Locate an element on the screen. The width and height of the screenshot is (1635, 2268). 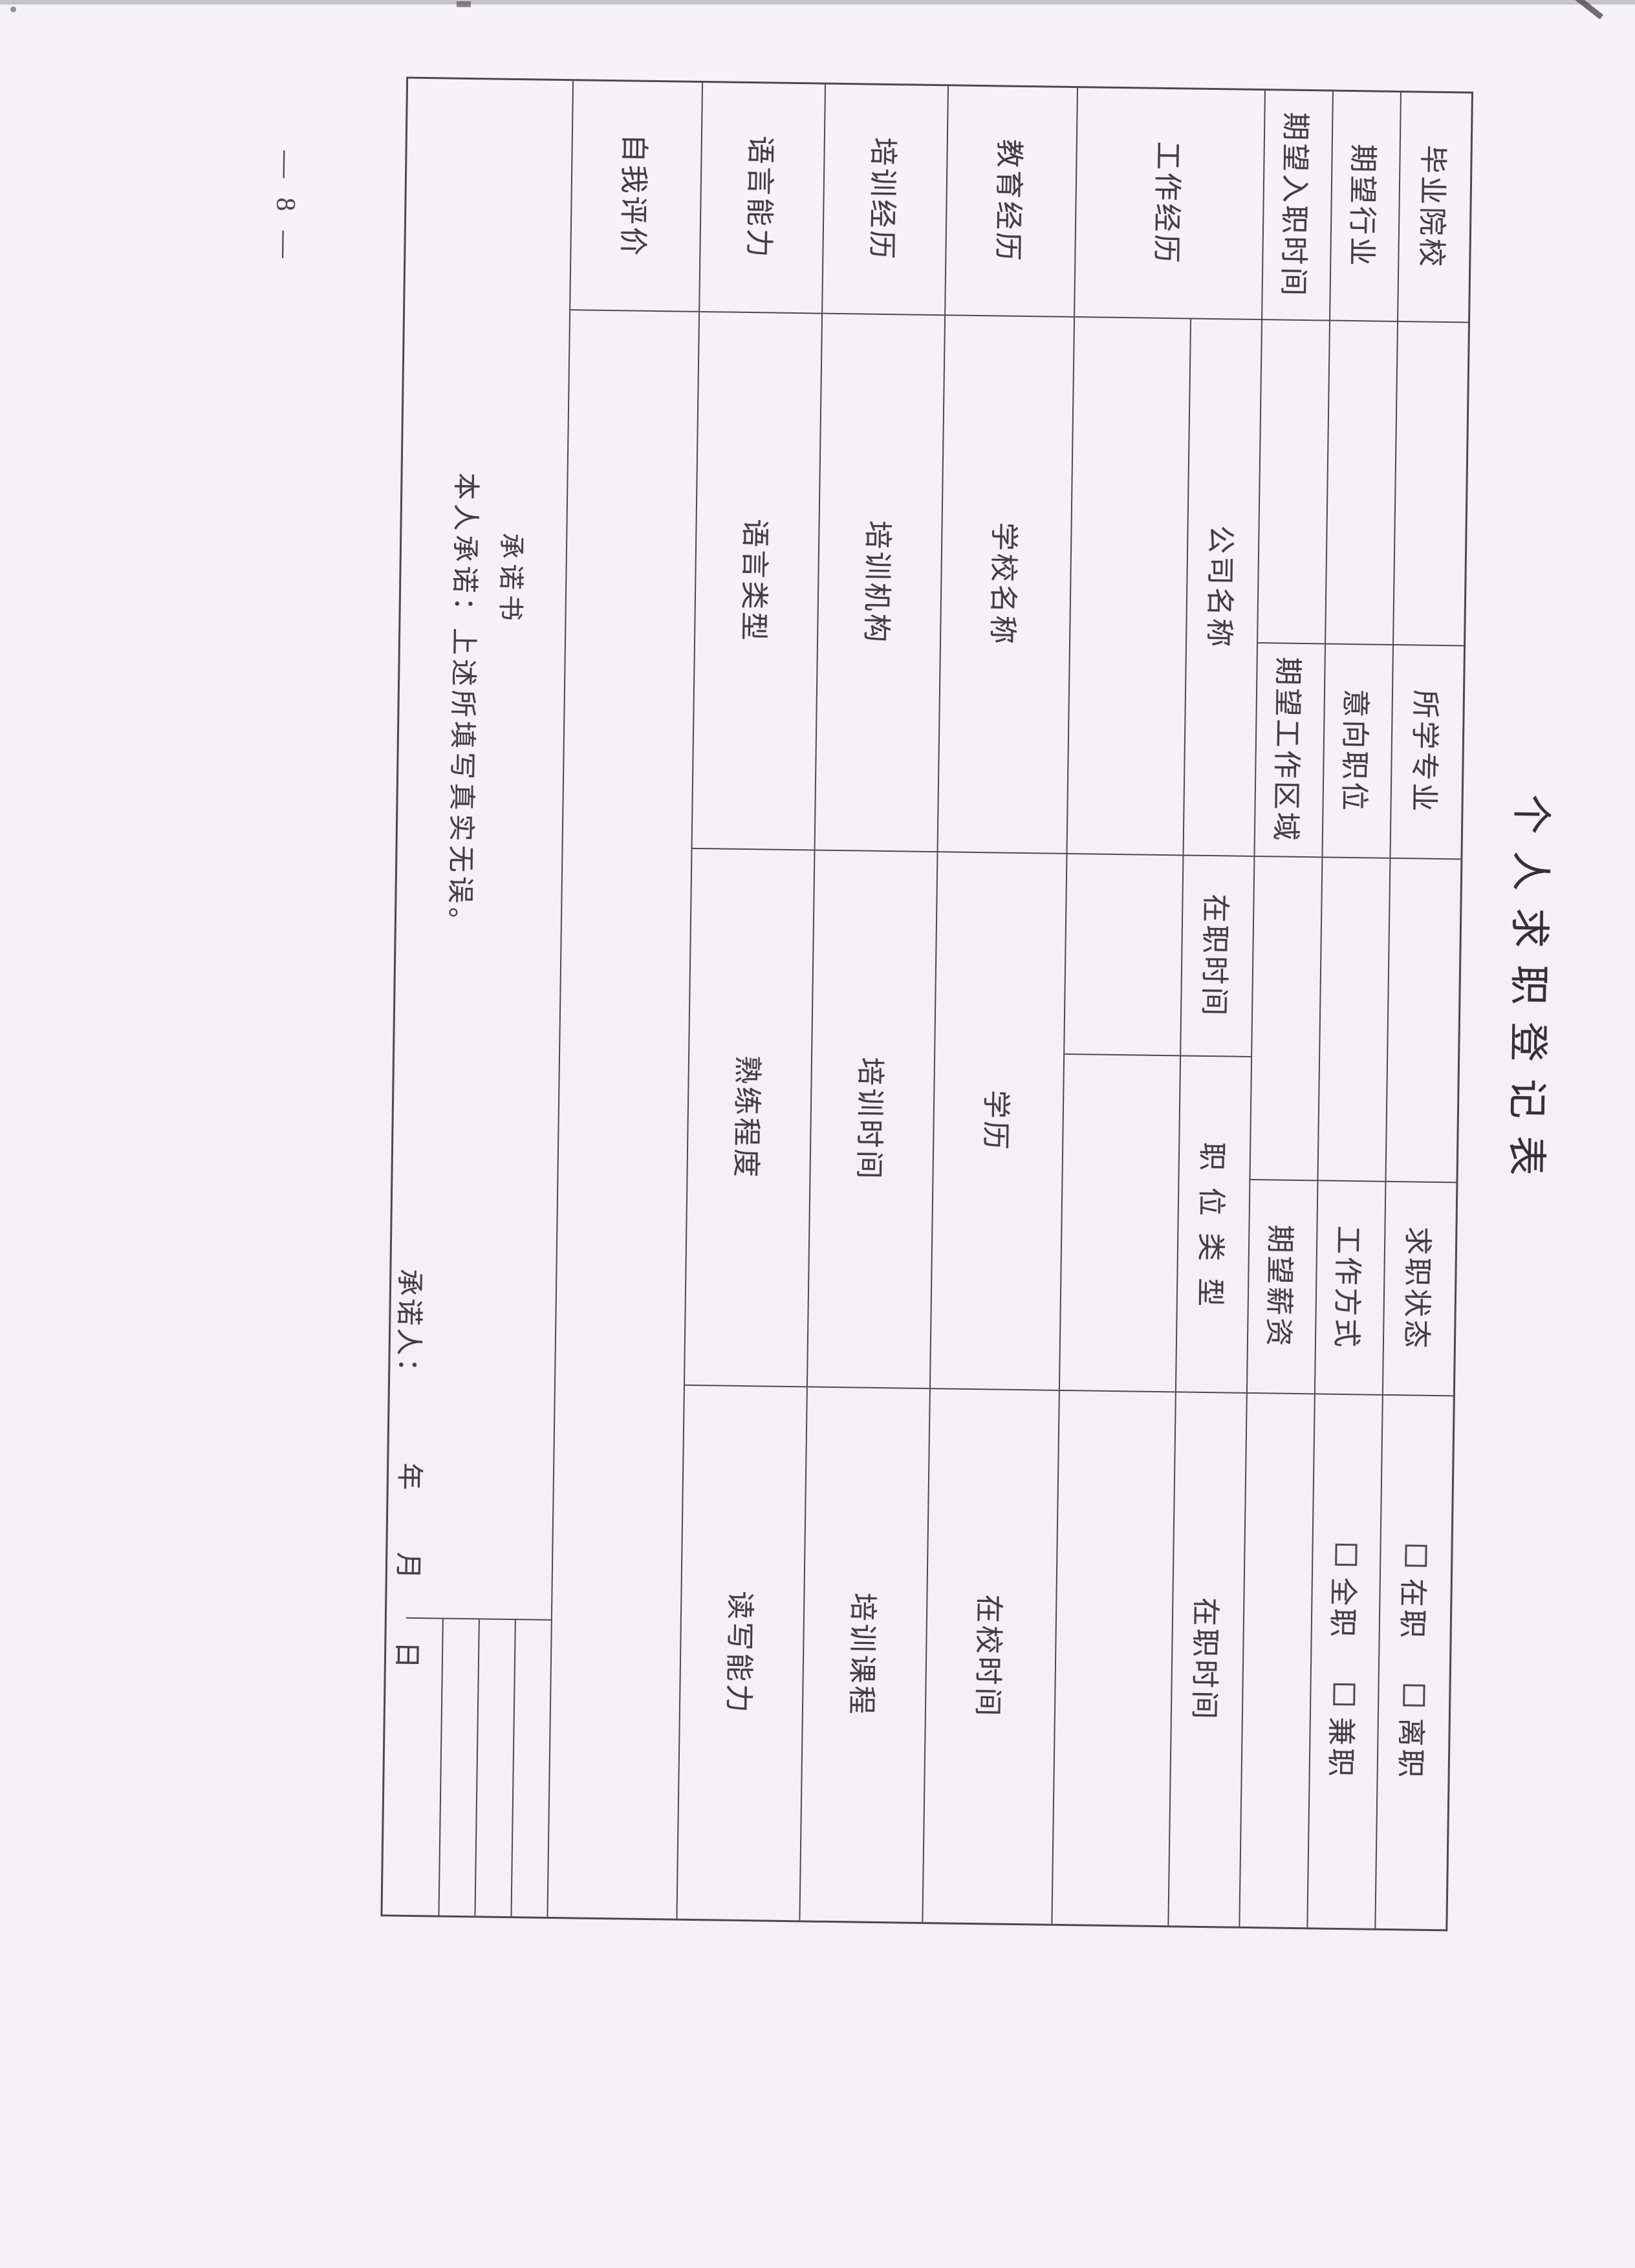
label-education-experience: 教育经历 is located at coordinates (1011, 202).